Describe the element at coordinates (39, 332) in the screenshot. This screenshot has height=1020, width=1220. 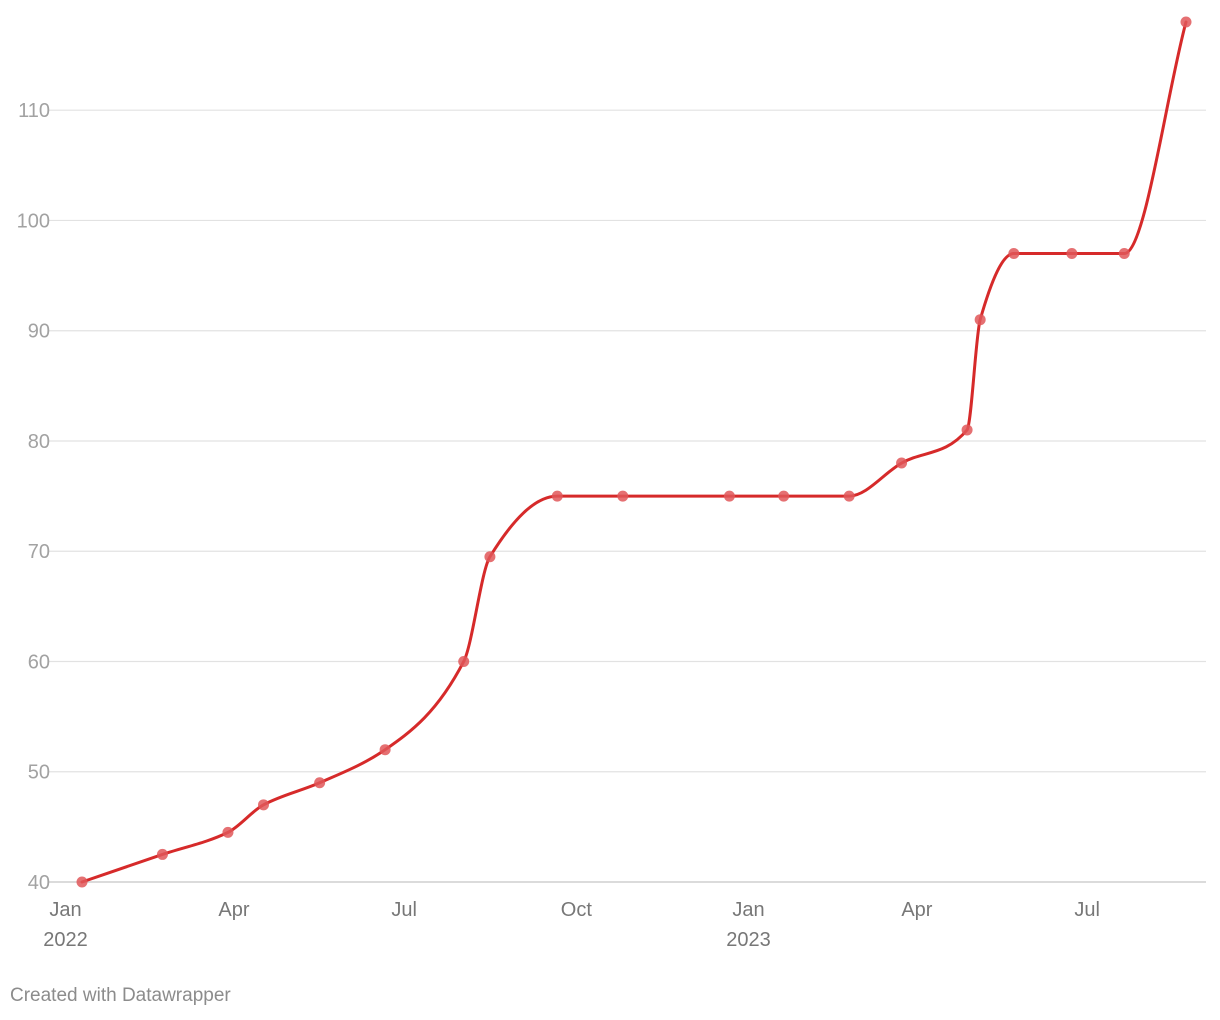
I see `y-tick-label: 90` at that location.